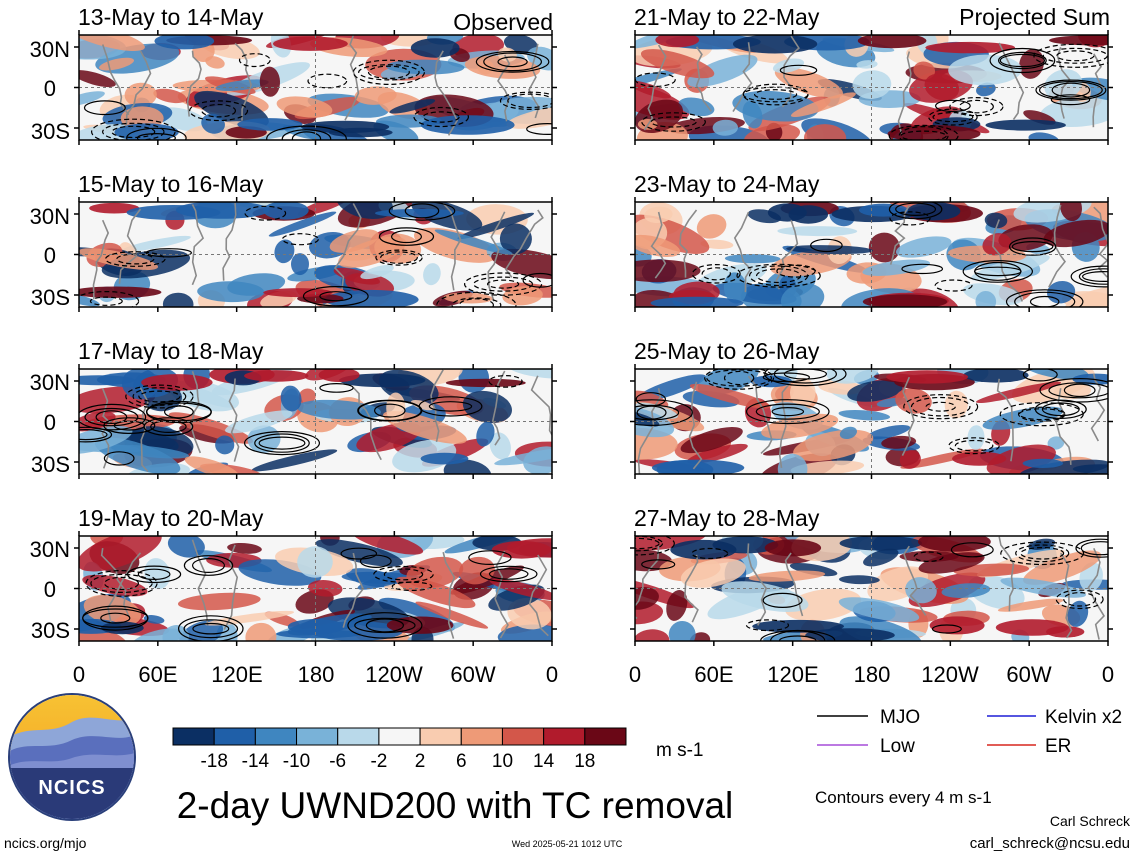 This screenshot has height=856, width=1135. What do you see at coordinates (79, 674) in the screenshot?
I see `xtick-left-0: 0` at bounding box center [79, 674].